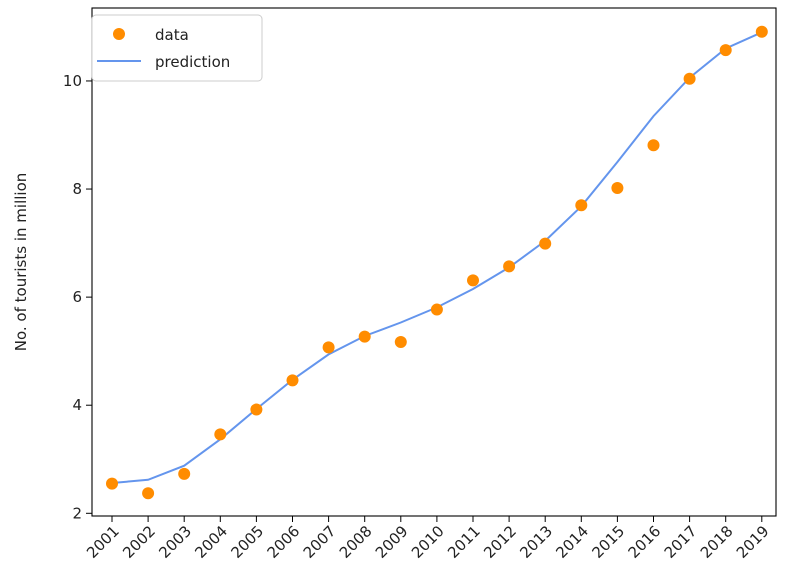 The image size is (791, 579). Describe the element at coordinates (119, 34) in the screenshot. I see `legend-marker-data` at that location.